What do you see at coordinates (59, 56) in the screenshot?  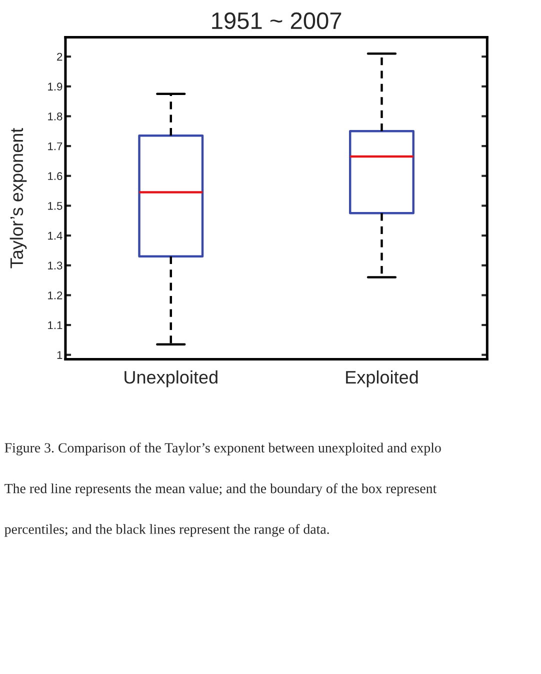 I see `y-tick-label: 2` at bounding box center [59, 56].